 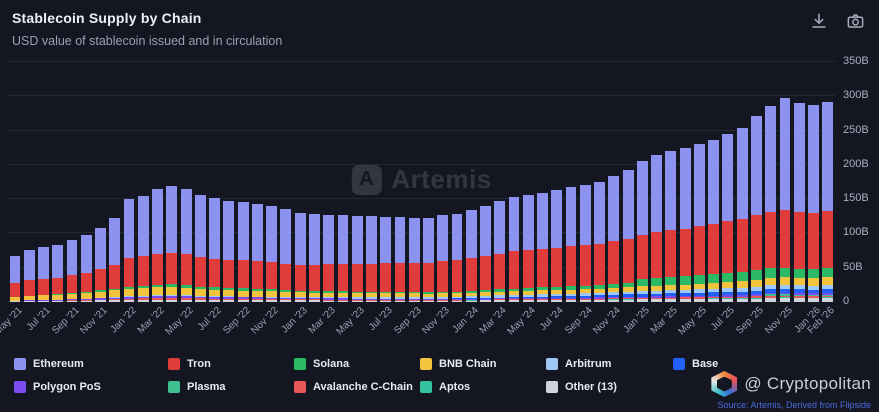 What do you see at coordinates (819, 21) in the screenshot?
I see `download-icon` at bounding box center [819, 21].